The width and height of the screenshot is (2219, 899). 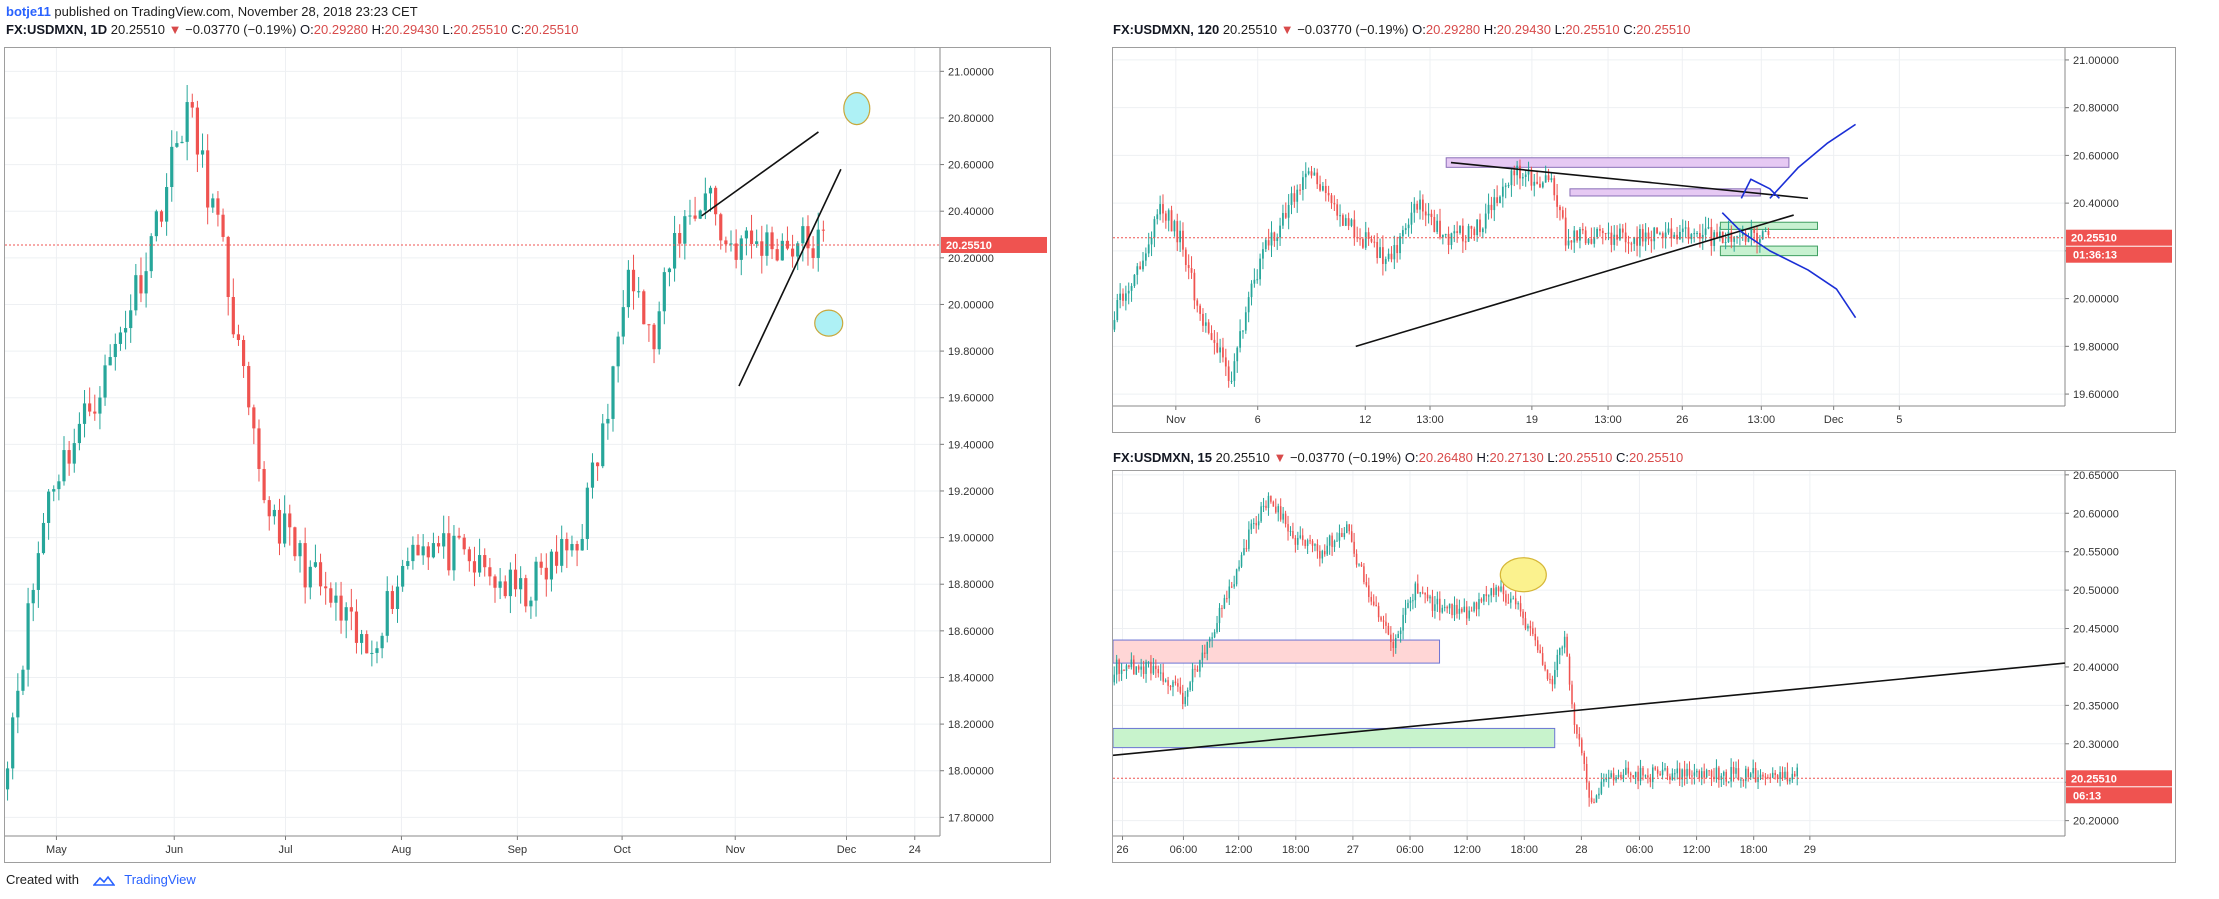 What do you see at coordinates (2119, 254) in the screenshot?
I see `countdown-tag` at bounding box center [2119, 254].